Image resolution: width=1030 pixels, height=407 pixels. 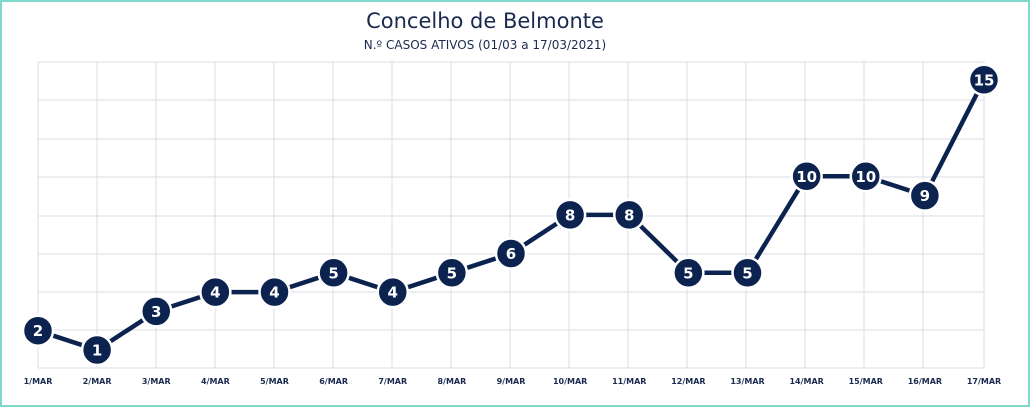 What do you see at coordinates (156, 381) in the screenshot?
I see `x-tick-label: 3/MAR` at bounding box center [156, 381].